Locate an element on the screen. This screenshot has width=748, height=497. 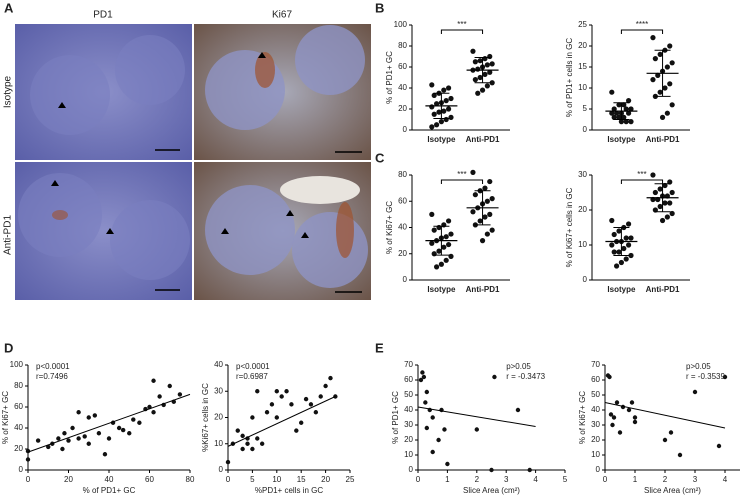
x-tick-label: 3 is located at coordinates (695, 479).